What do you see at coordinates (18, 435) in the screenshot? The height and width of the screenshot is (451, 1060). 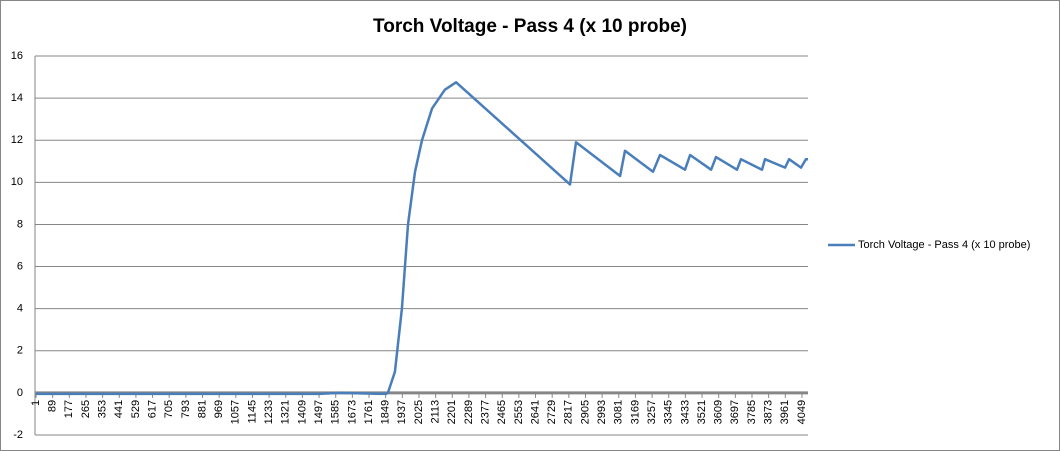 I see `y-tick-label: -2` at bounding box center [18, 435].